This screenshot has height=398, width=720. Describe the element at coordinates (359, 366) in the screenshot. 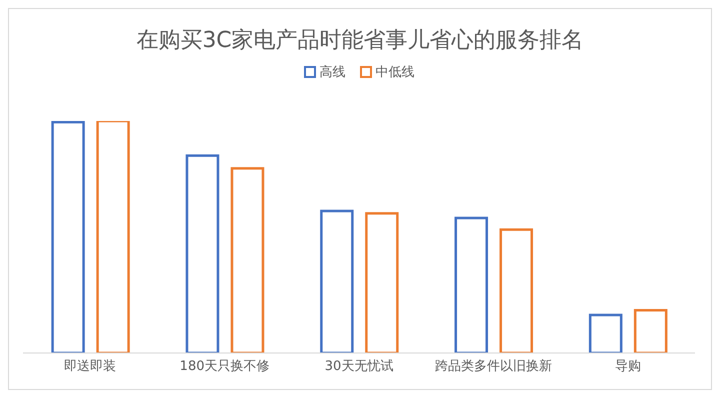

I see `x-tick-label: 30天无忧试` at that location.